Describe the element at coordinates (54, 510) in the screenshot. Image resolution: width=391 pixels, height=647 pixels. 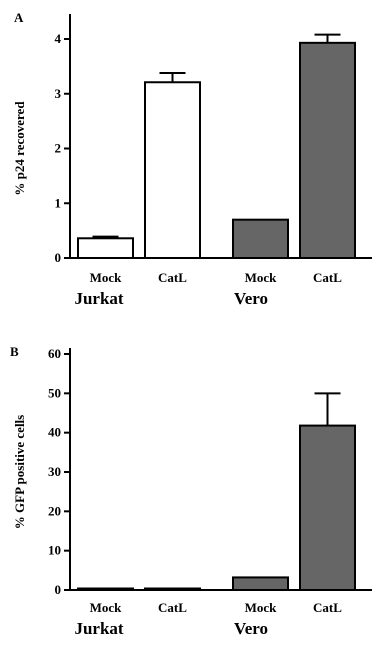
I see `y-tick-label: 20` at that location.